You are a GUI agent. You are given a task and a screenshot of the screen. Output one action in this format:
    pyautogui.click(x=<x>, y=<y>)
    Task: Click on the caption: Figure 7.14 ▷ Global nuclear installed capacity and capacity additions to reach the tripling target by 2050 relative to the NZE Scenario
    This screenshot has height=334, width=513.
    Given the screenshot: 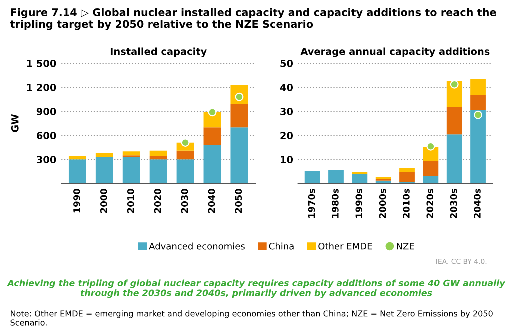 What is the action you would take?
    pyautogui.click(x=253, y=19)
    